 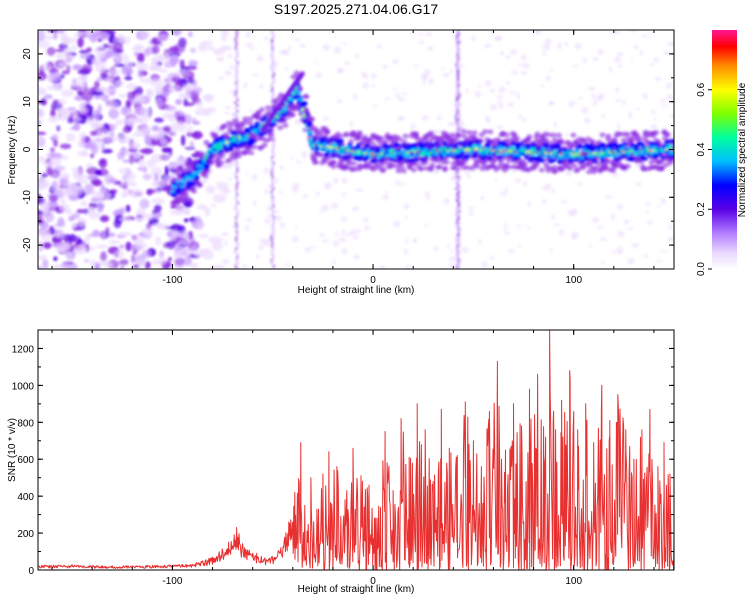 I want to click on colorbar-tick-label: 0.4, so click(x=701, y=149).